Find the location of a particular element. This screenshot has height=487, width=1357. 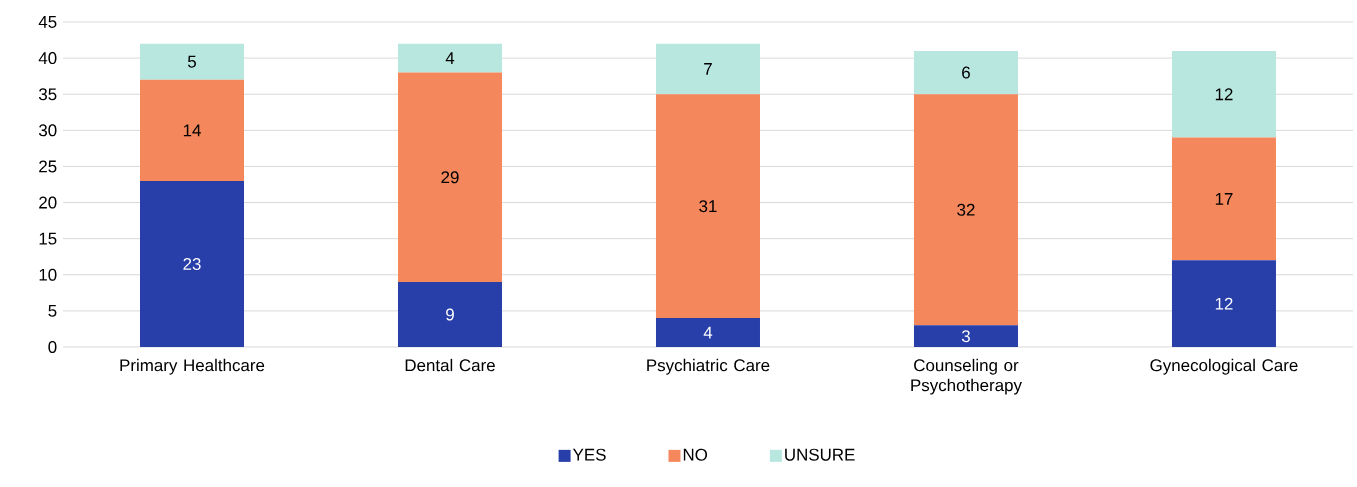

y-tick-label: 15 is located at coordinates (48, 238).